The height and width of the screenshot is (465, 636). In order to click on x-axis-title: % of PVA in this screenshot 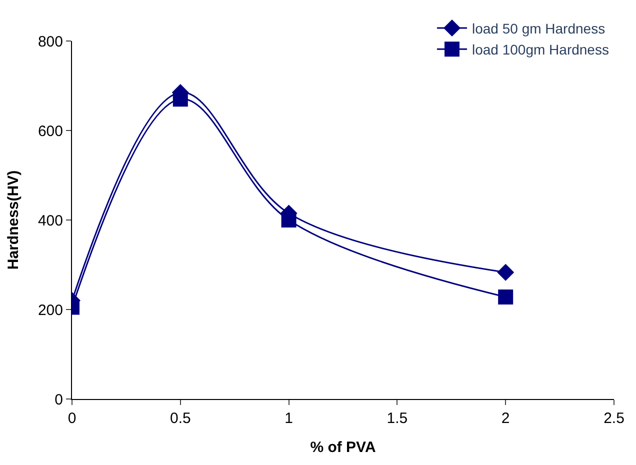, I will do `click(343, 447)`.